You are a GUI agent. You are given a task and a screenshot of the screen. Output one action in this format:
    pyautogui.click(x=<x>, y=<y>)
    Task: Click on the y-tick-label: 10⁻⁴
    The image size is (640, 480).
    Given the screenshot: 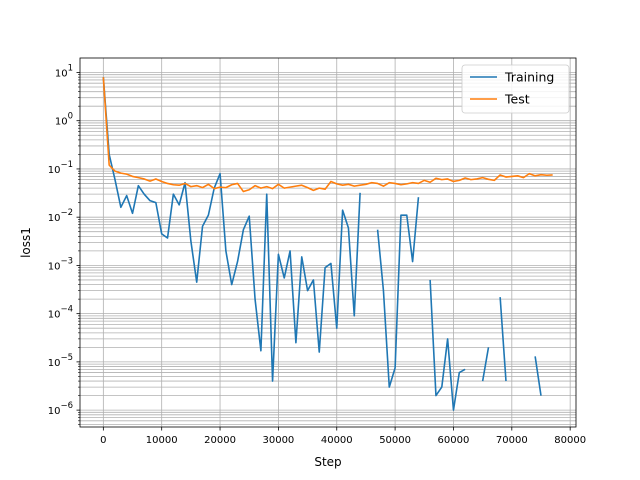 What is the action you would take?
    pyautogui.click(x=60, y=313)
    